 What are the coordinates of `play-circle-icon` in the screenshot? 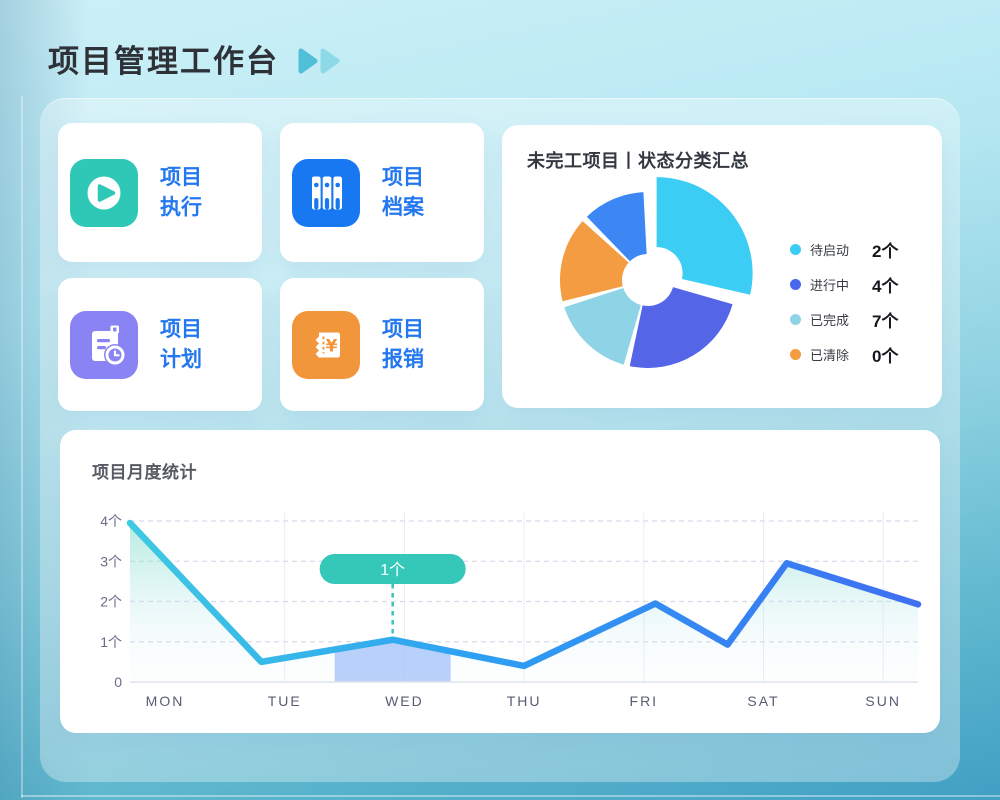 It's located at (104, 192).